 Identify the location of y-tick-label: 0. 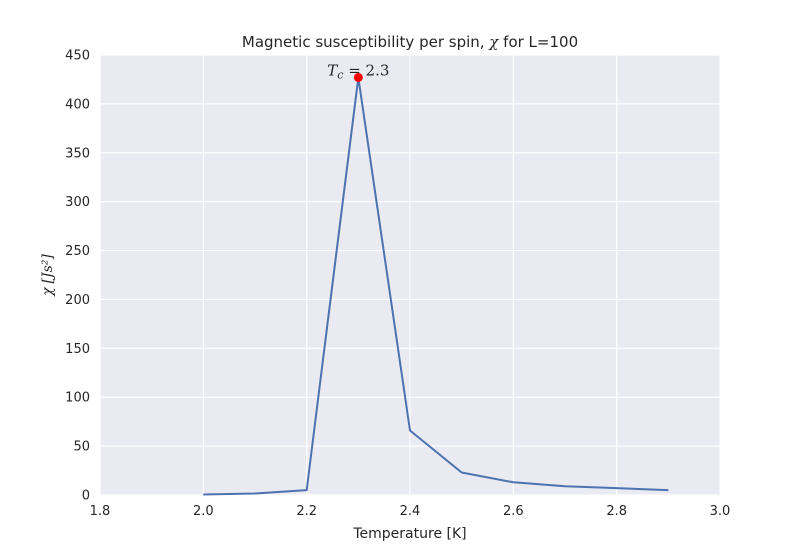
(86, 496).